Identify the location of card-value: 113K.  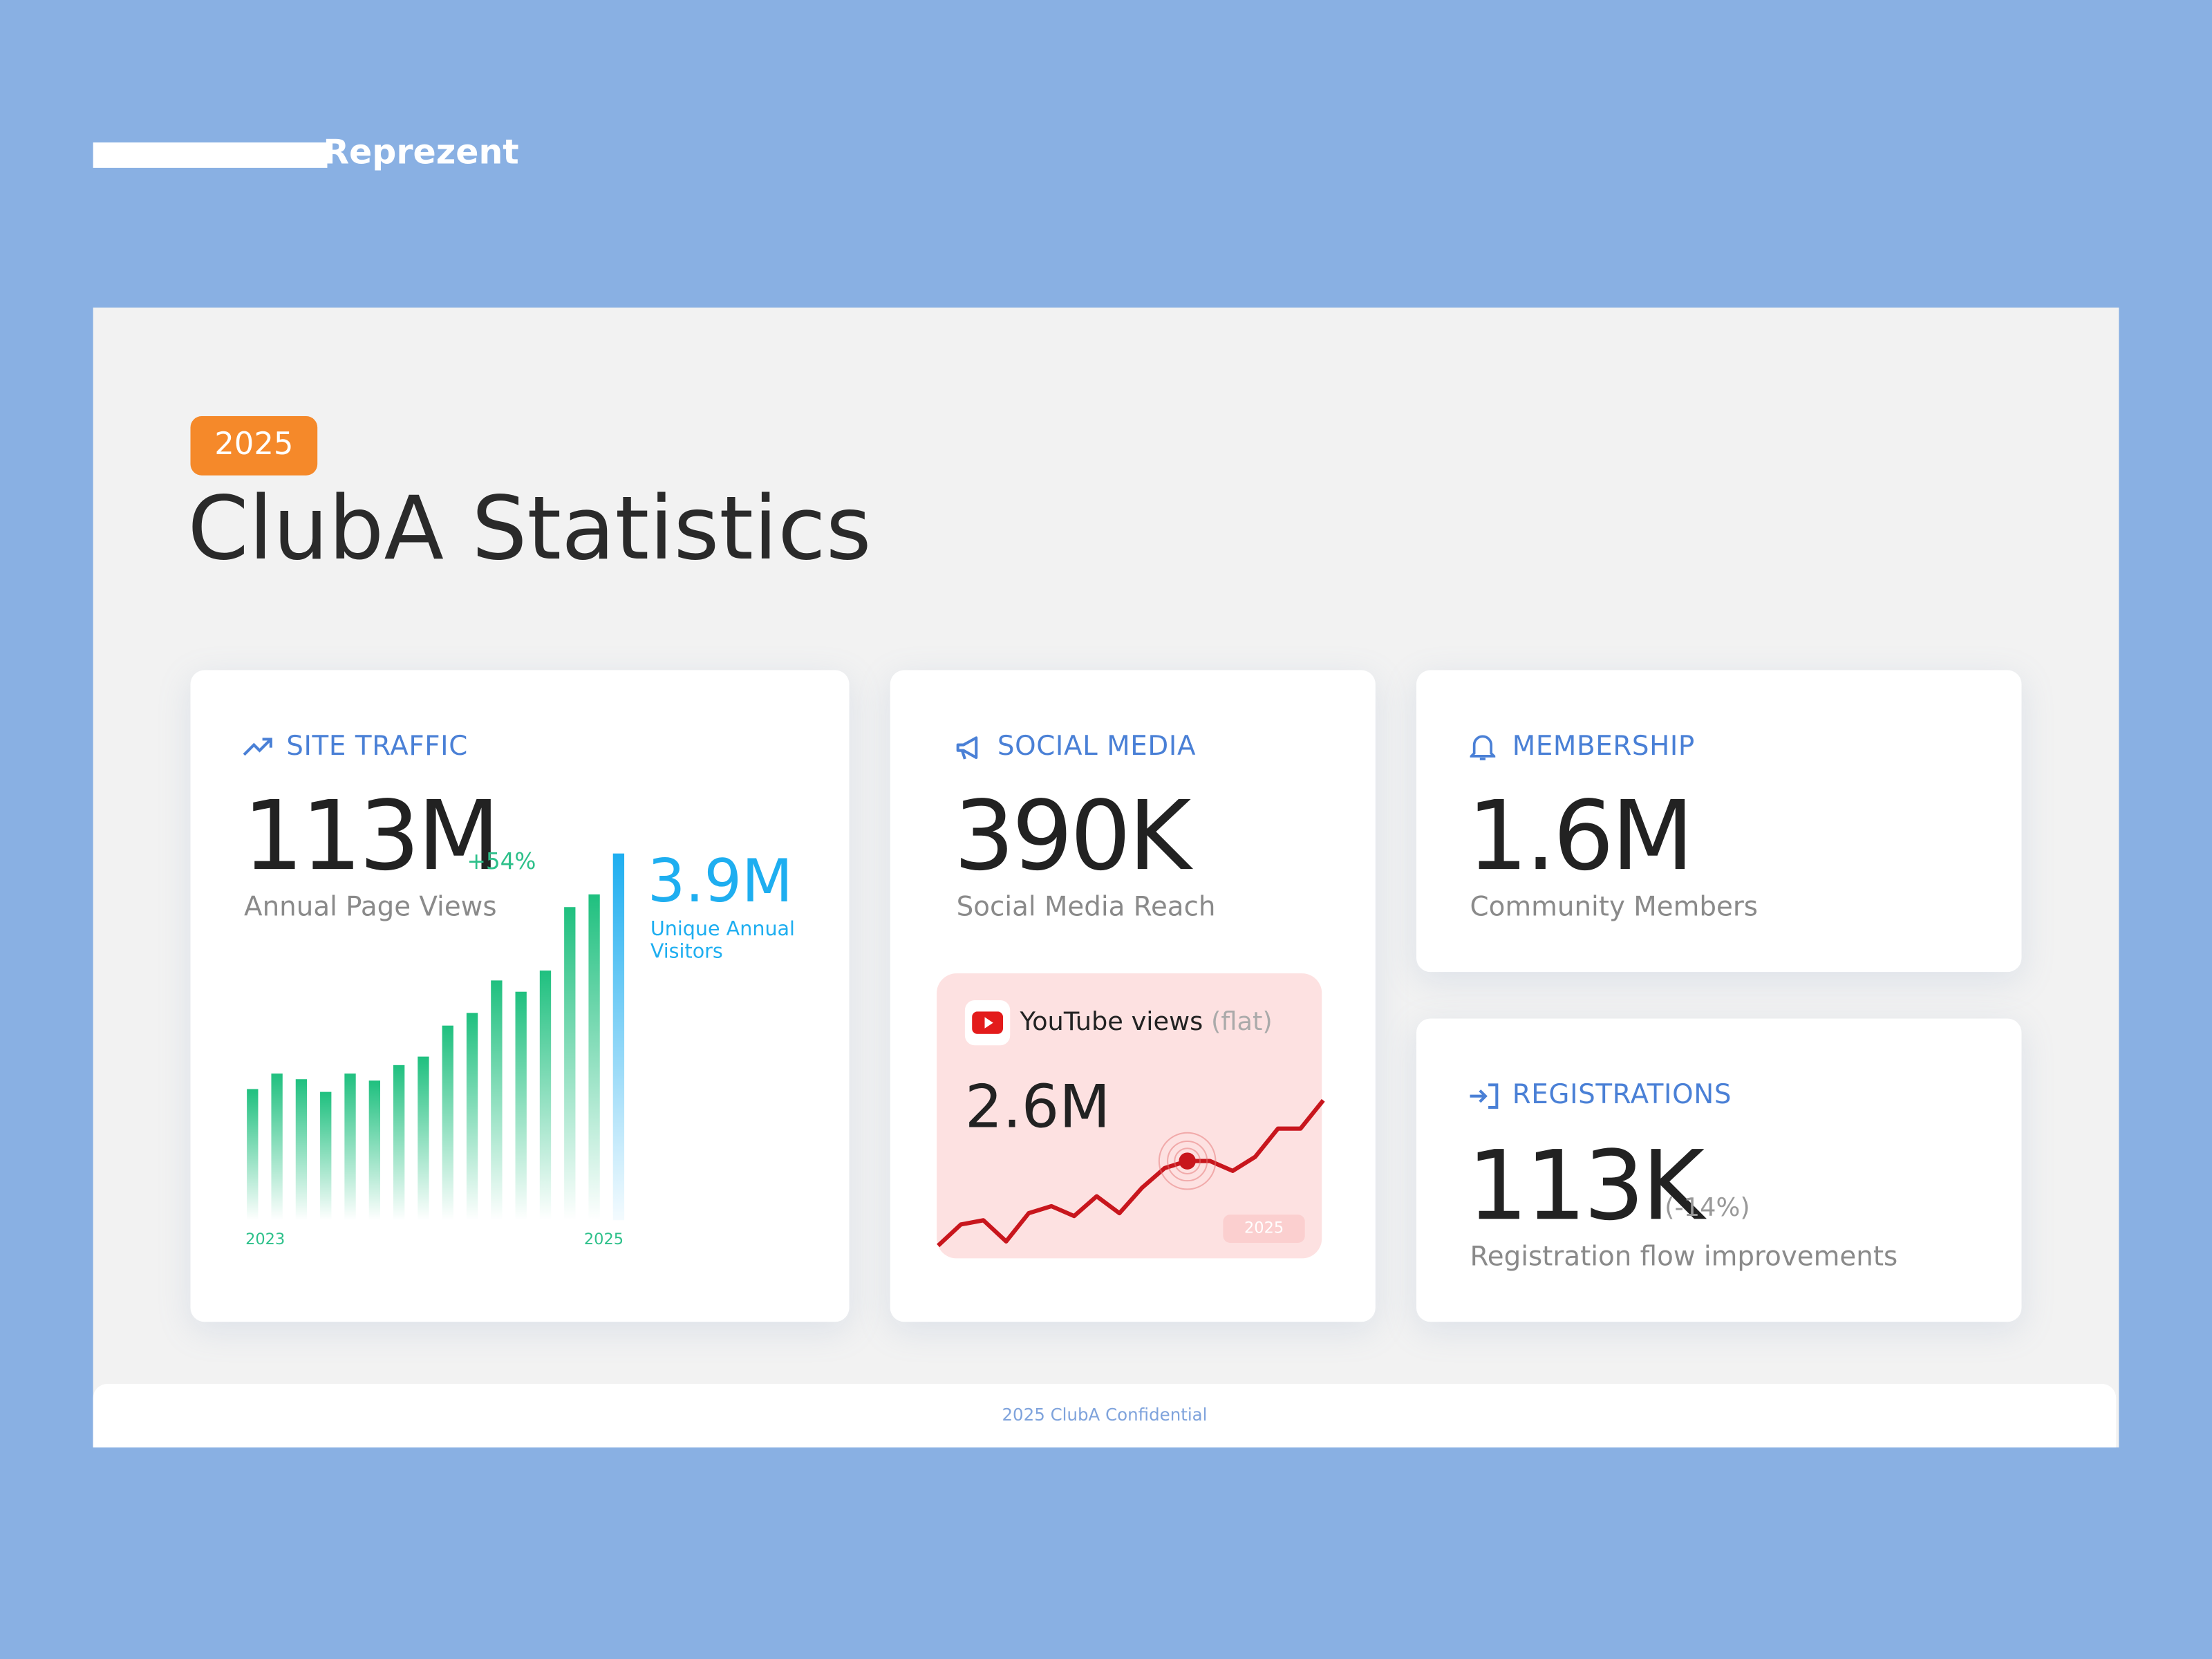
(1586, 1187).